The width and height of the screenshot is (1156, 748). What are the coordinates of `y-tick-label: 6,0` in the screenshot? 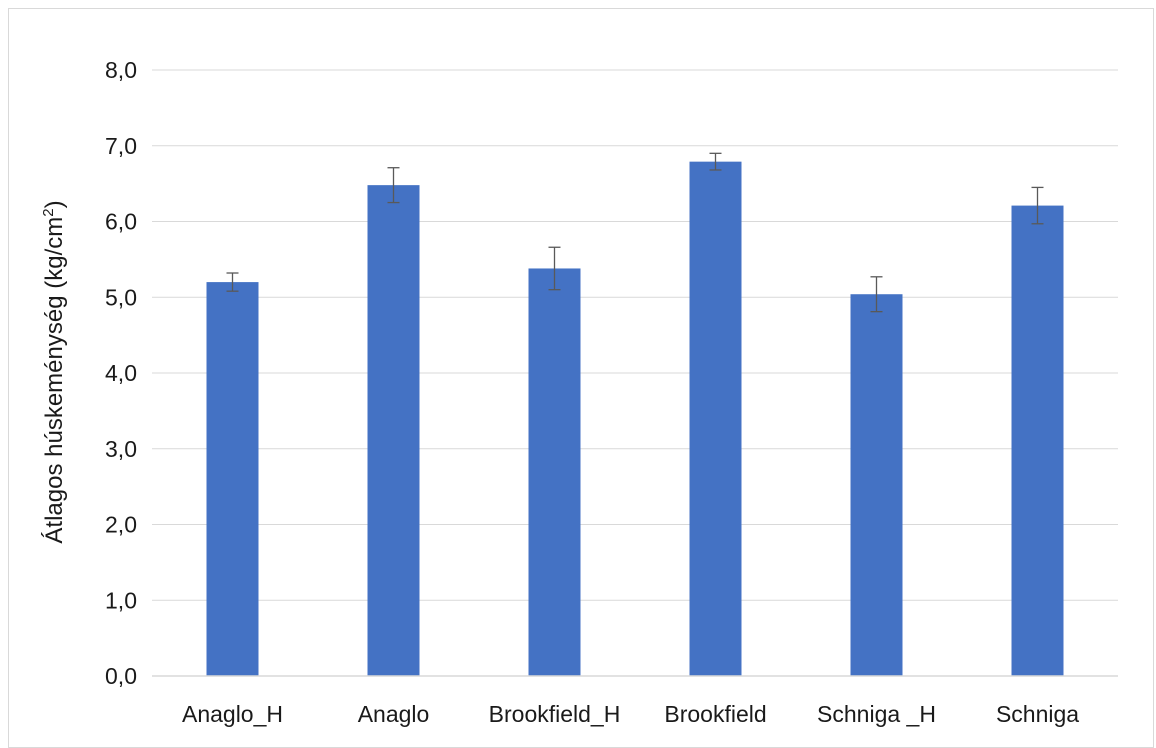 It's located at (121, 222).